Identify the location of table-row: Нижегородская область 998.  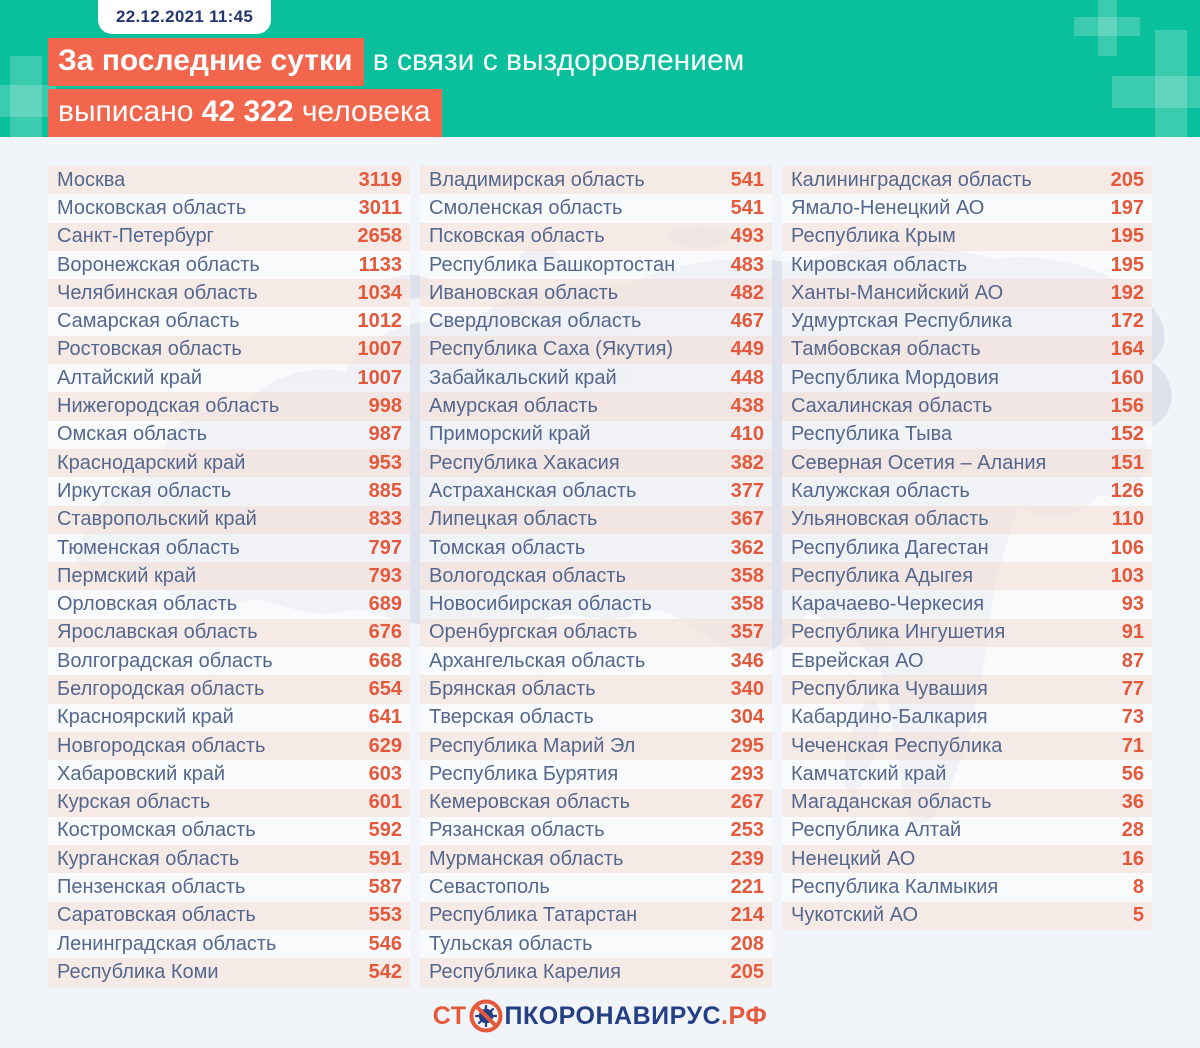
(229, 406).